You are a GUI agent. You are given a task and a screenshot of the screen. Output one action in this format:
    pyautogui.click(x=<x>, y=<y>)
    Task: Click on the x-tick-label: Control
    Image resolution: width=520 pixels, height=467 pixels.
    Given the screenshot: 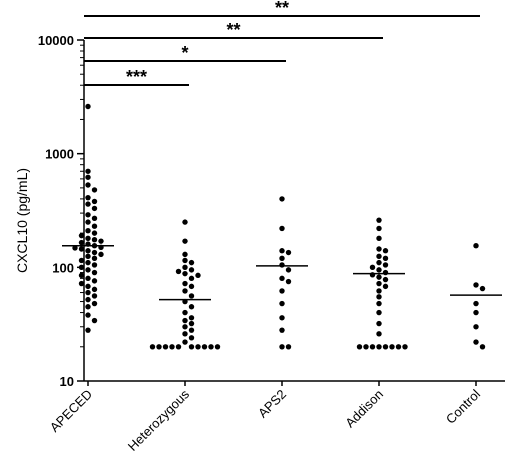 What is the action you would take?
    pyautogui.click(x=463, y=406)
    